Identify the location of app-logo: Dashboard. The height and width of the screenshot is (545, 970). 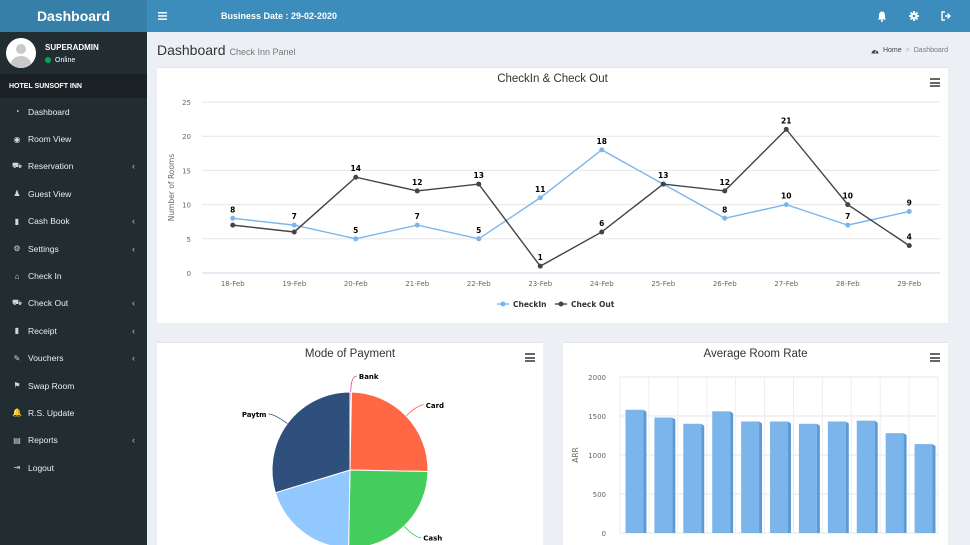
(73, 16).